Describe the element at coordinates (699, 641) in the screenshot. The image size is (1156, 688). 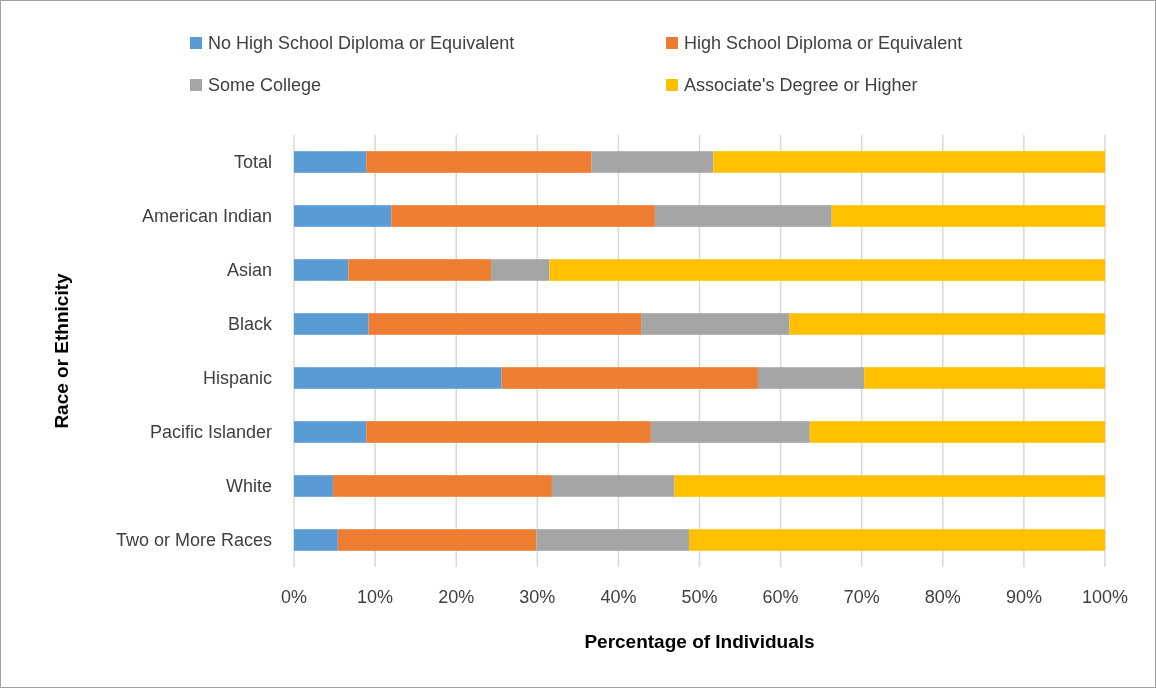
I see `x-axis-title: Percentage of Individuals` at that location.